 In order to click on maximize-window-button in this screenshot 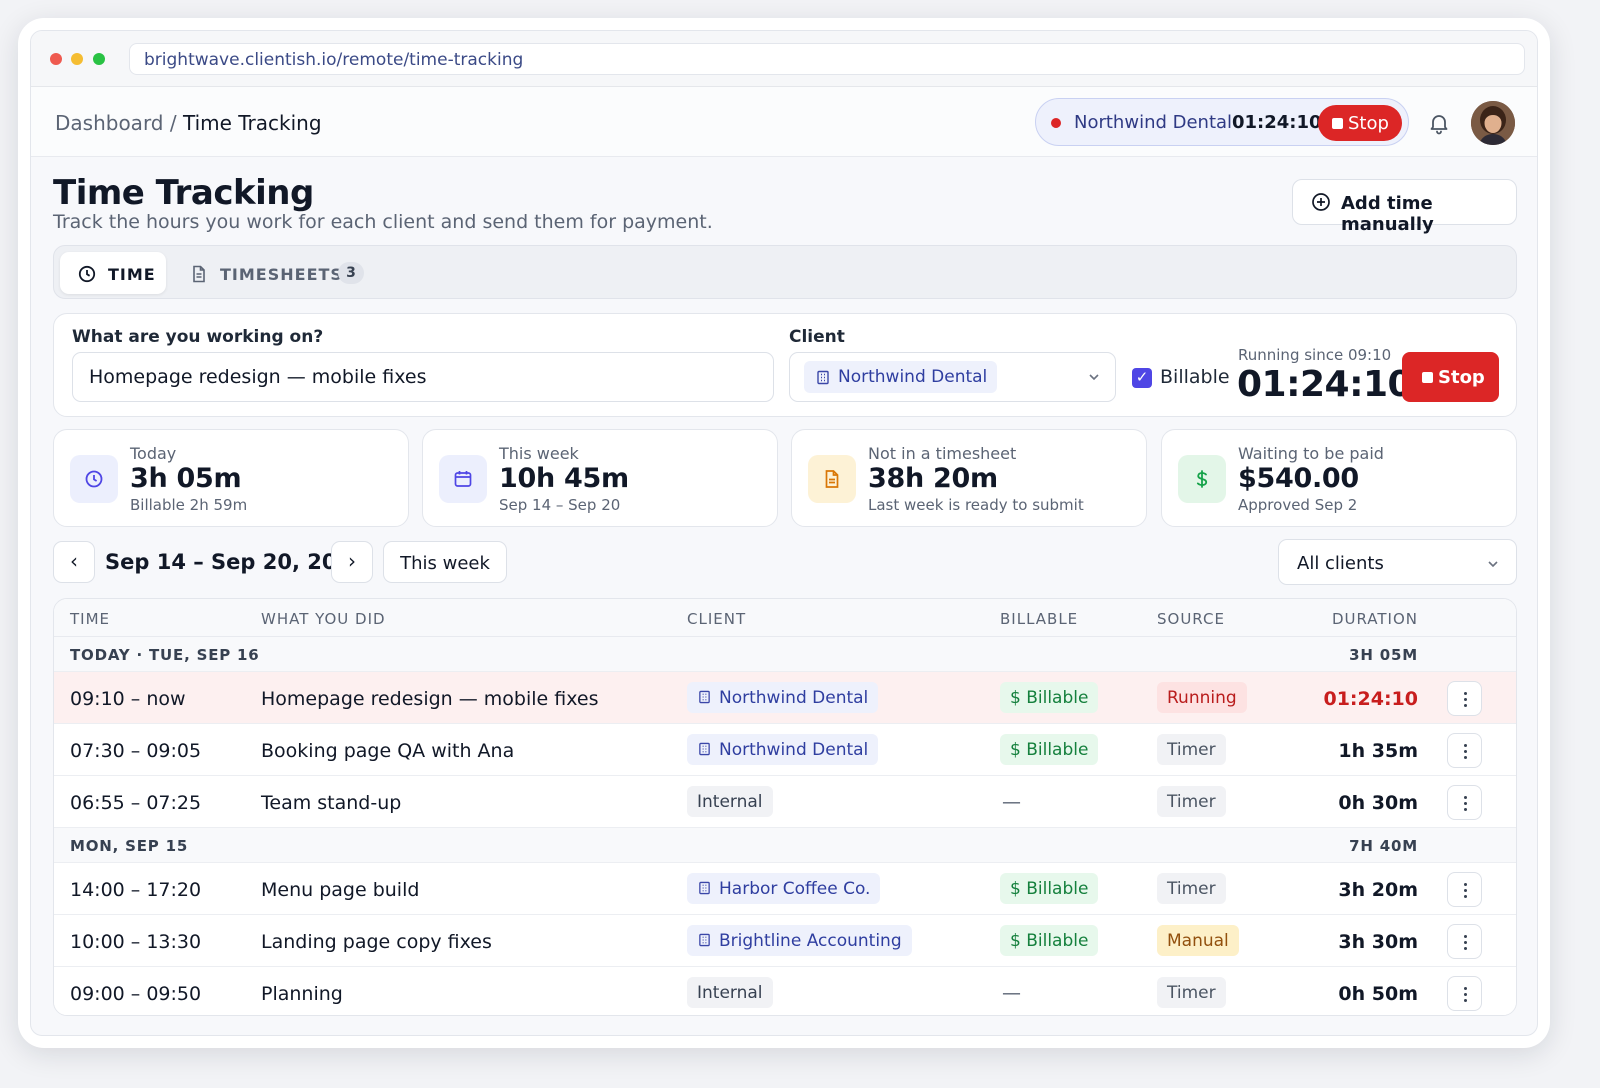, I will do `click(99, 59)`.